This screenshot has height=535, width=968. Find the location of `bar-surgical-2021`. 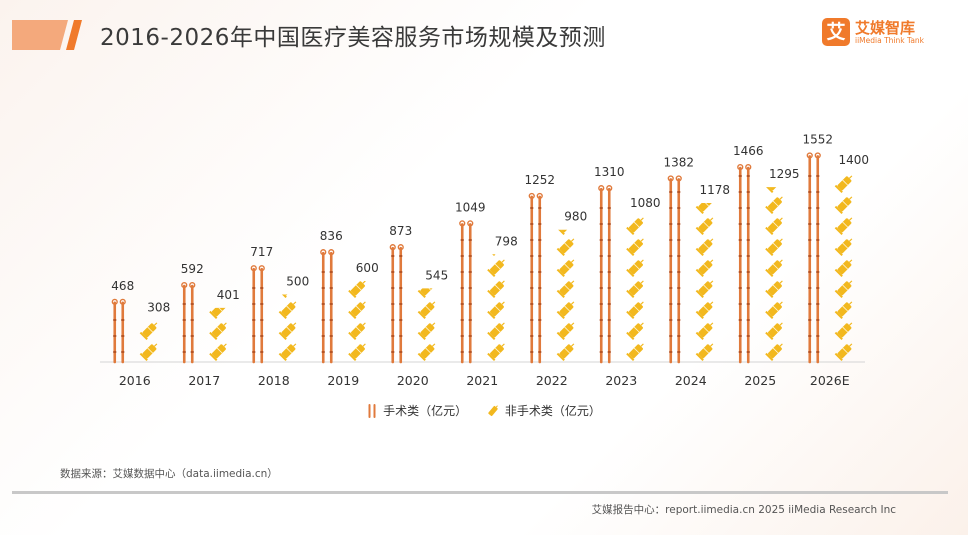

bar-surgical-2021 is located at coordinates (466, 292).